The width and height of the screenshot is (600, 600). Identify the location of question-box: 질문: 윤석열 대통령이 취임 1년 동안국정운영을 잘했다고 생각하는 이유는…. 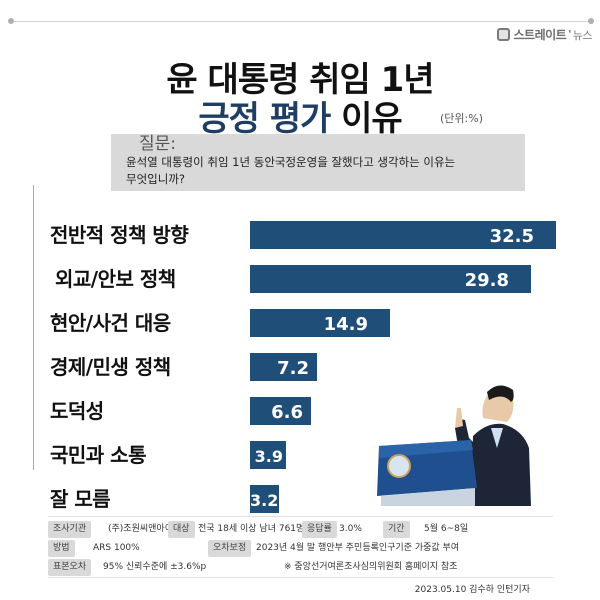
(318, 162).